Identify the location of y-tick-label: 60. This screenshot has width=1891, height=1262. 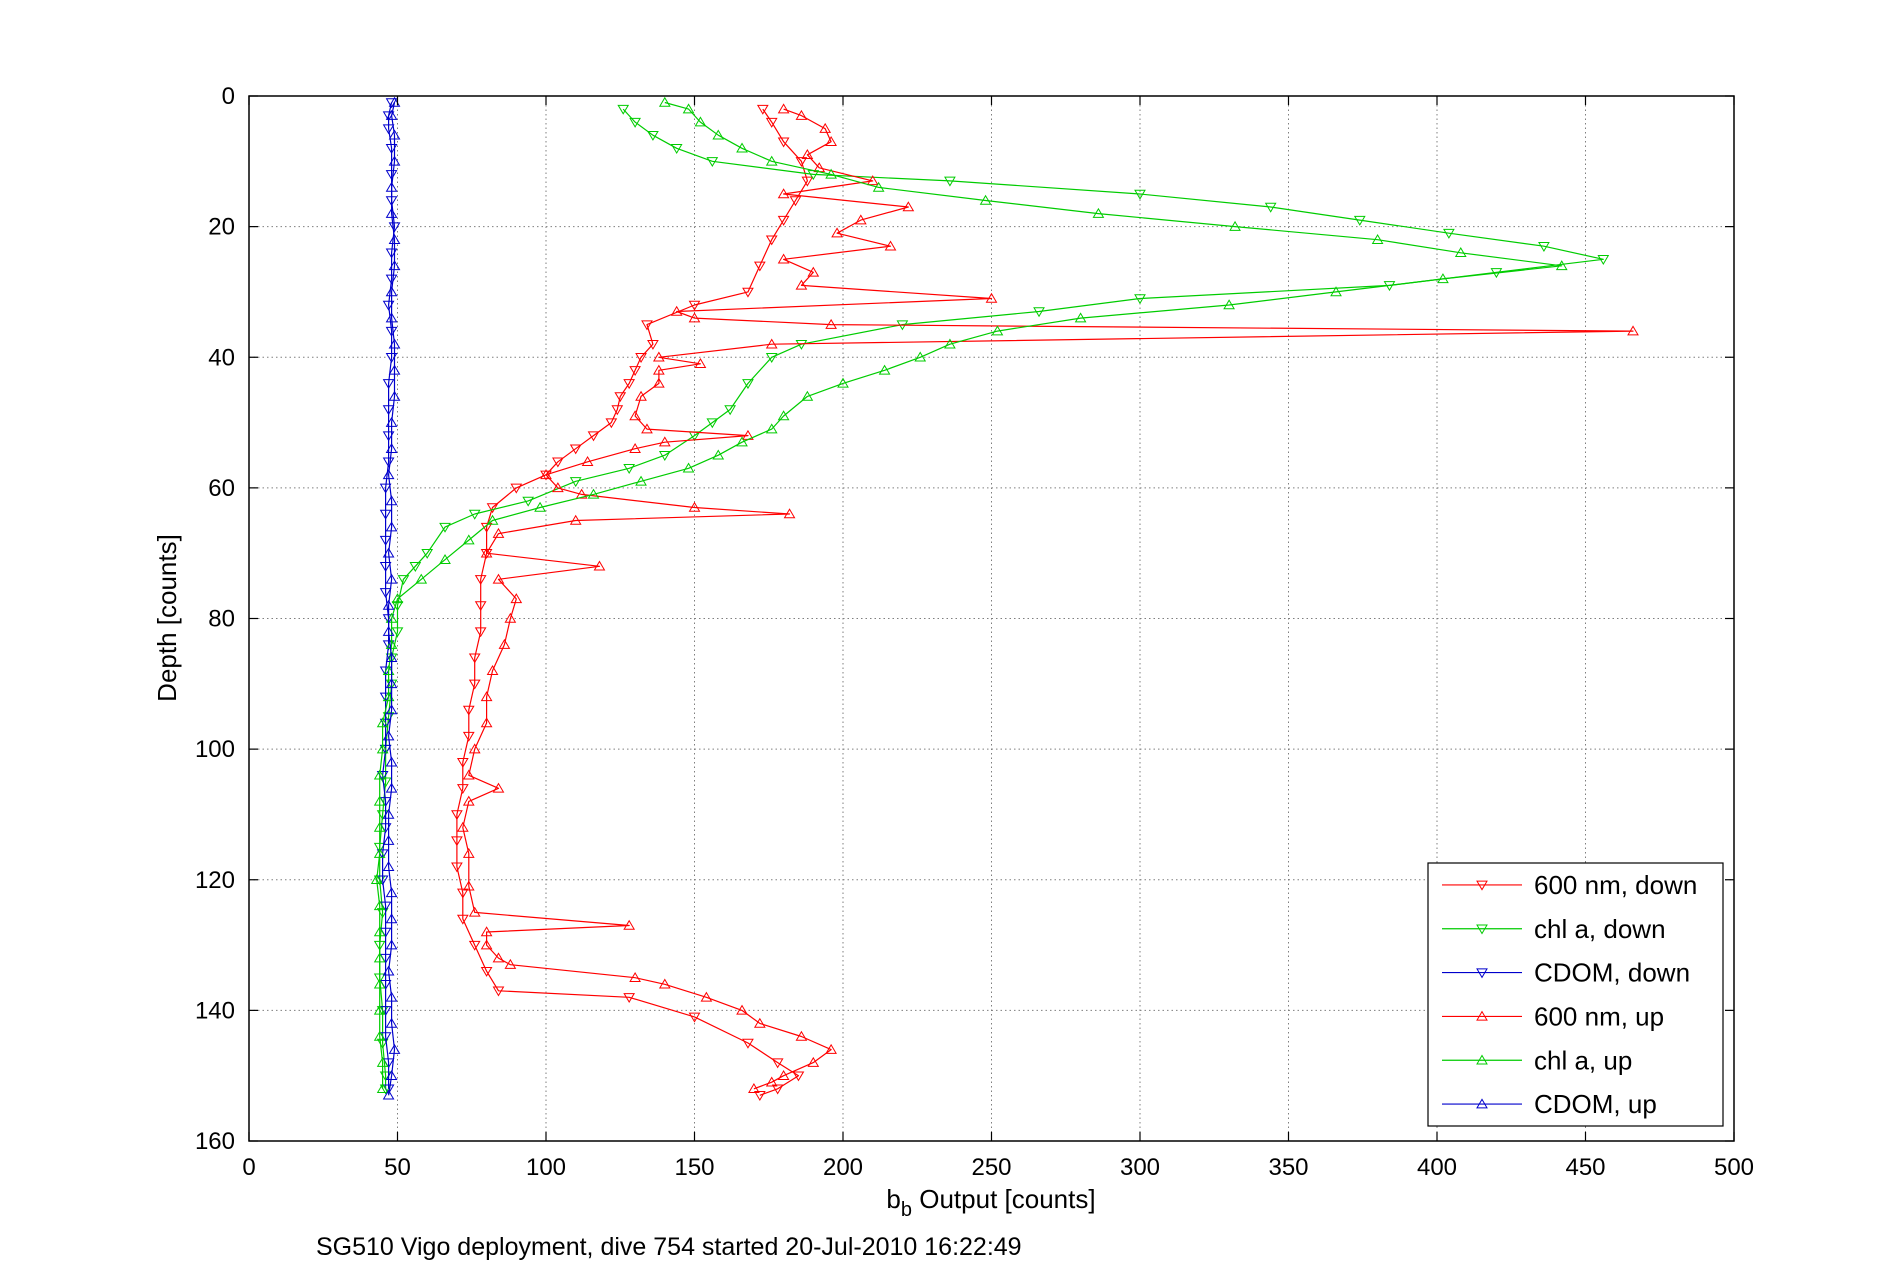
(221, 488).